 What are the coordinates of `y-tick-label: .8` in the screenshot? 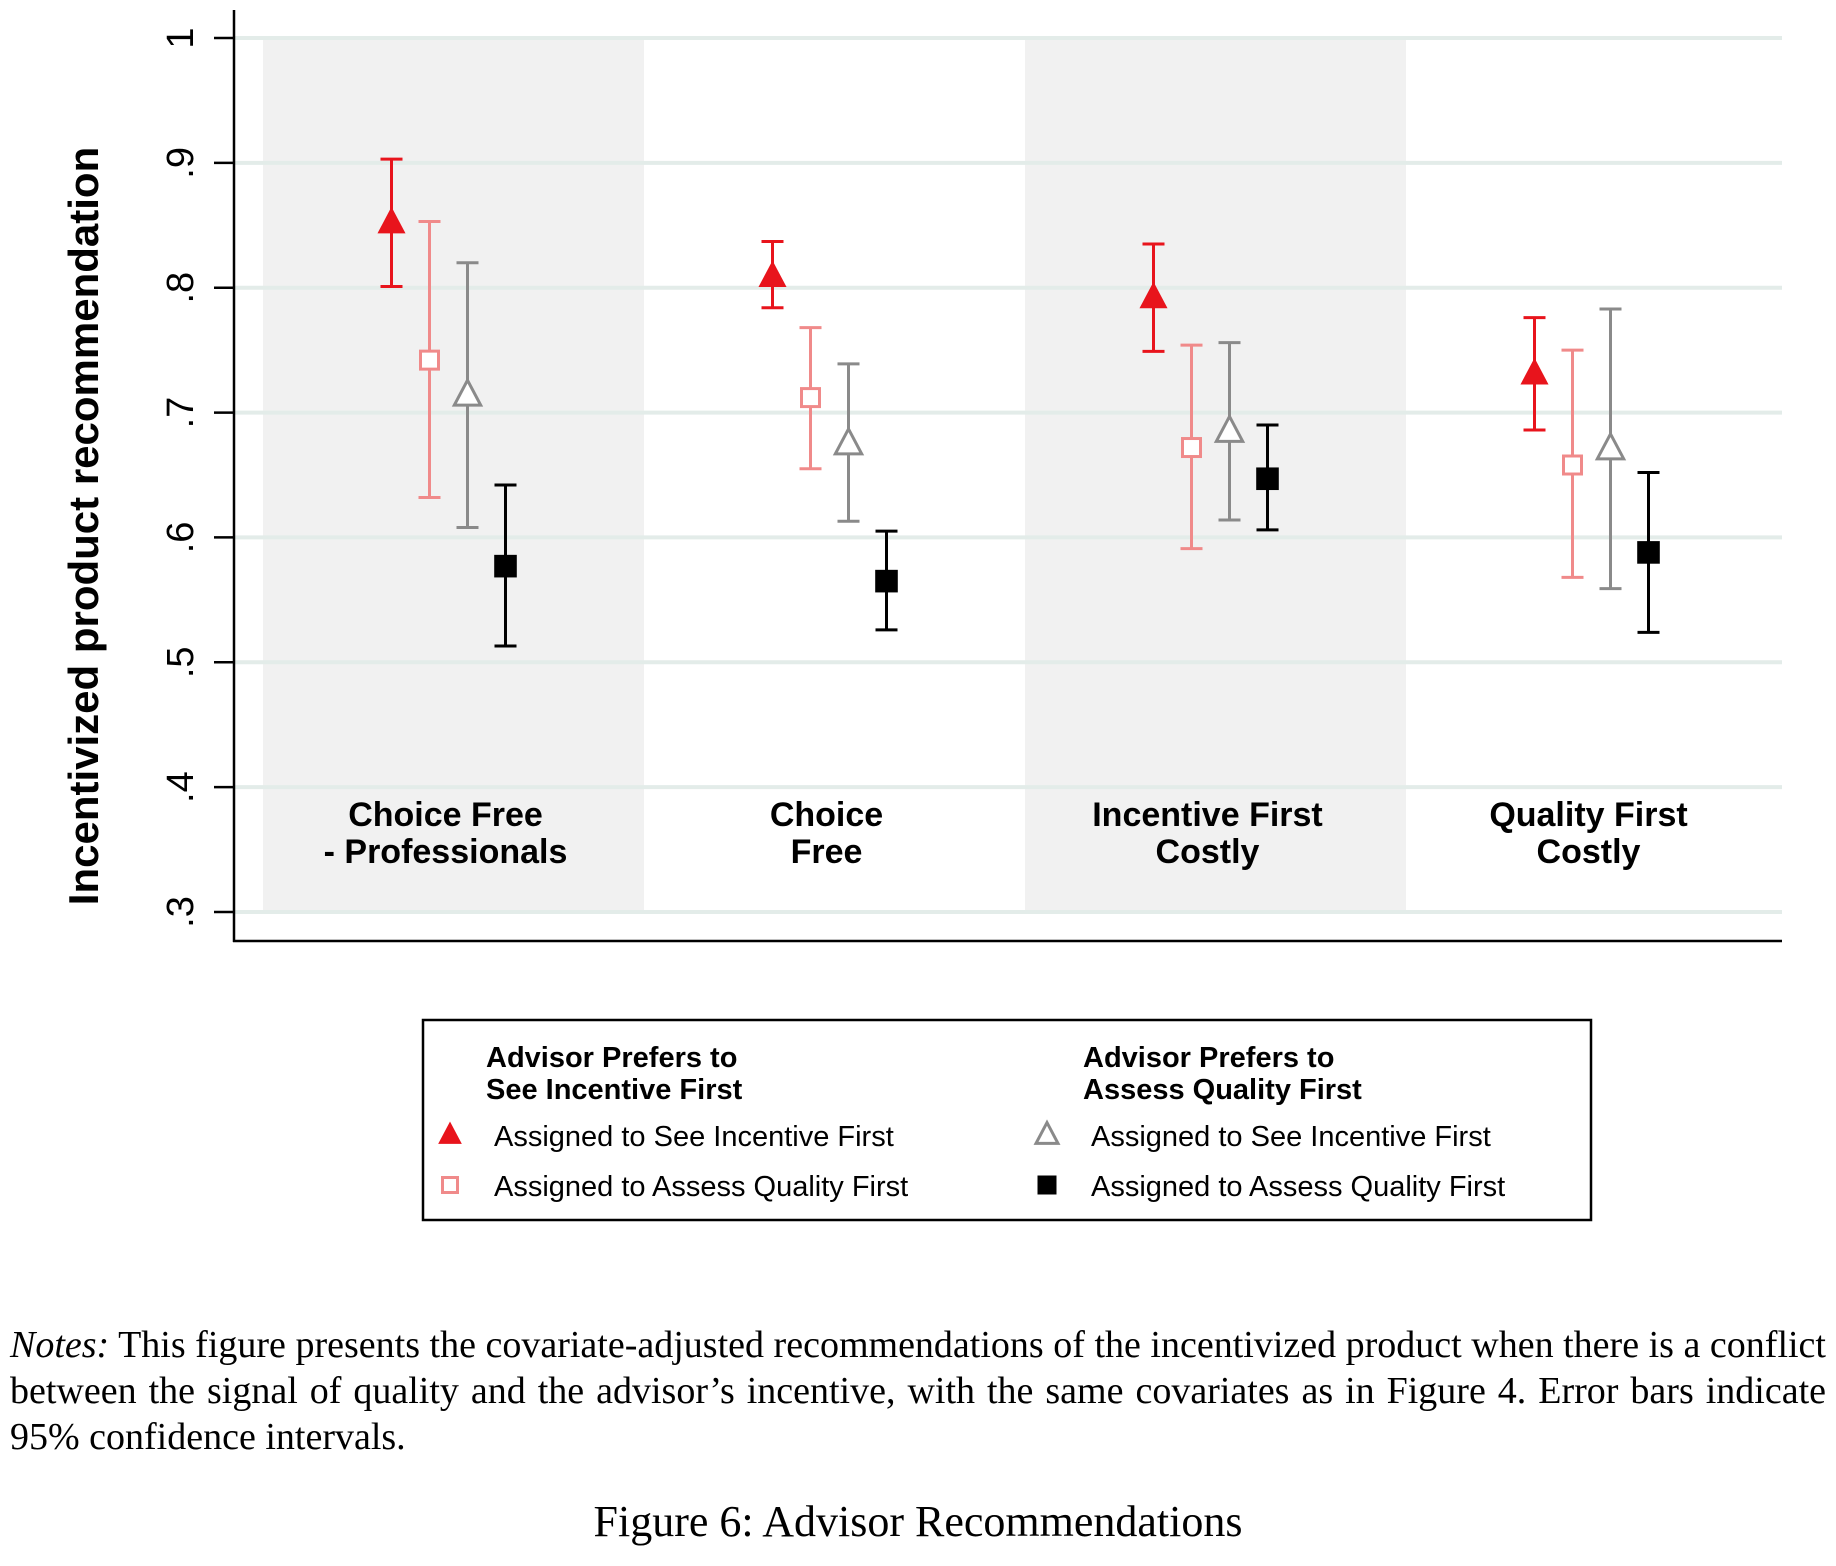 It's located at (181, 288).